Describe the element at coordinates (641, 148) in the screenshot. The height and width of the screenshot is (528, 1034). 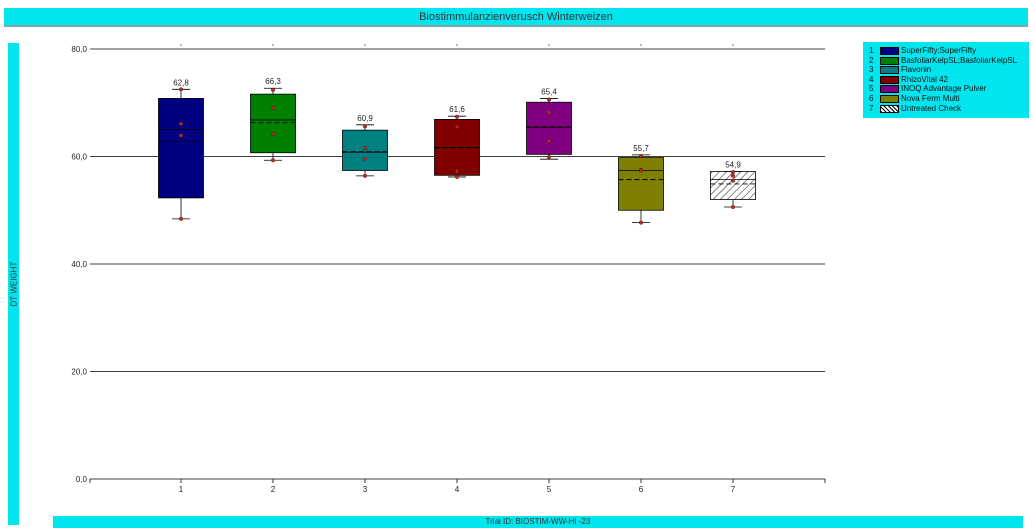
I see `mean-value-label: 55,7` at that location.